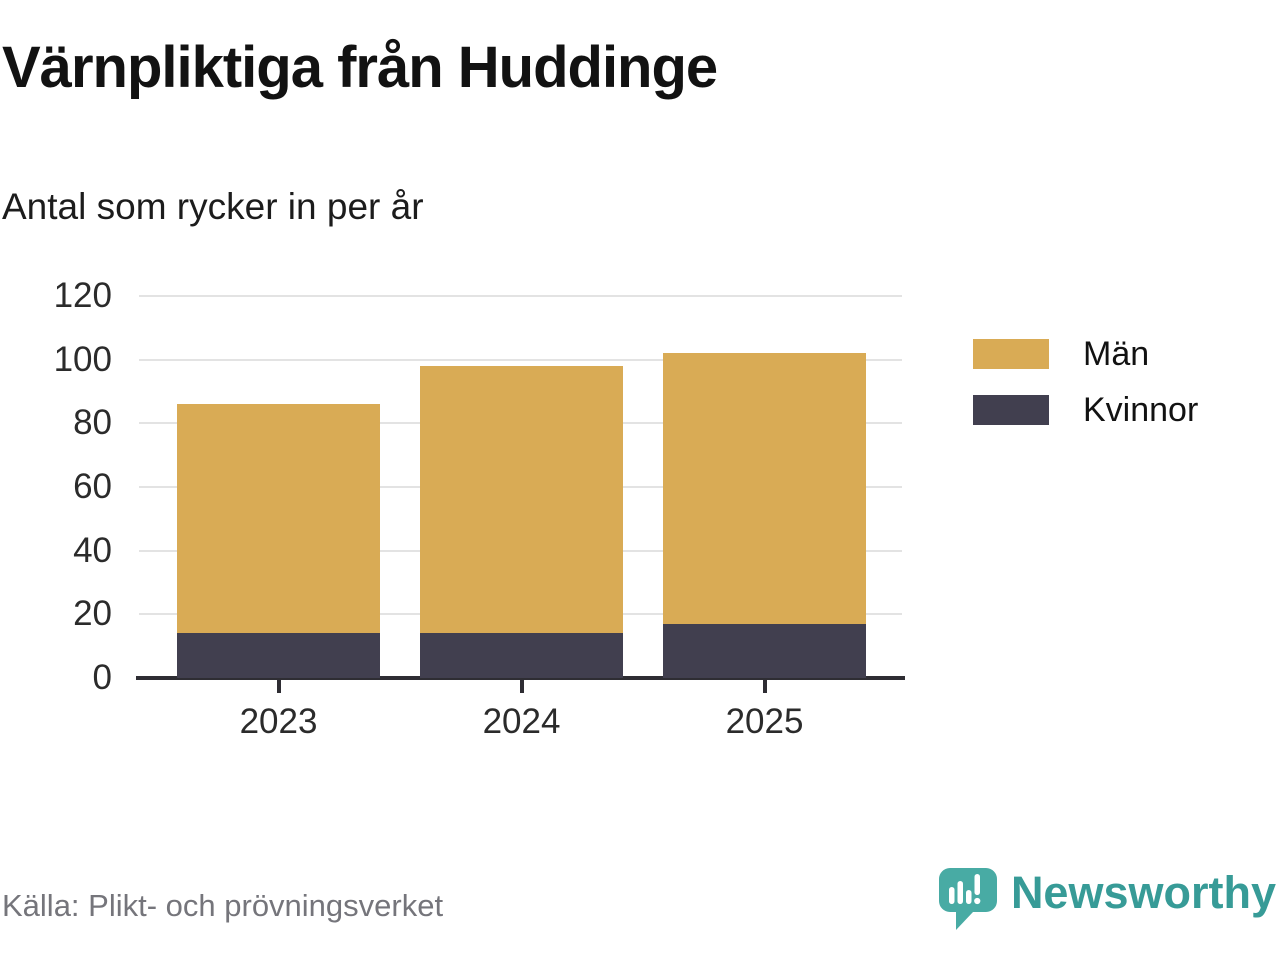 The image size is (1280, 960). Describe the element at coordinates (521, 655) in the screenshot. I see `bar-segment-2024-Kvinnor` at that location.